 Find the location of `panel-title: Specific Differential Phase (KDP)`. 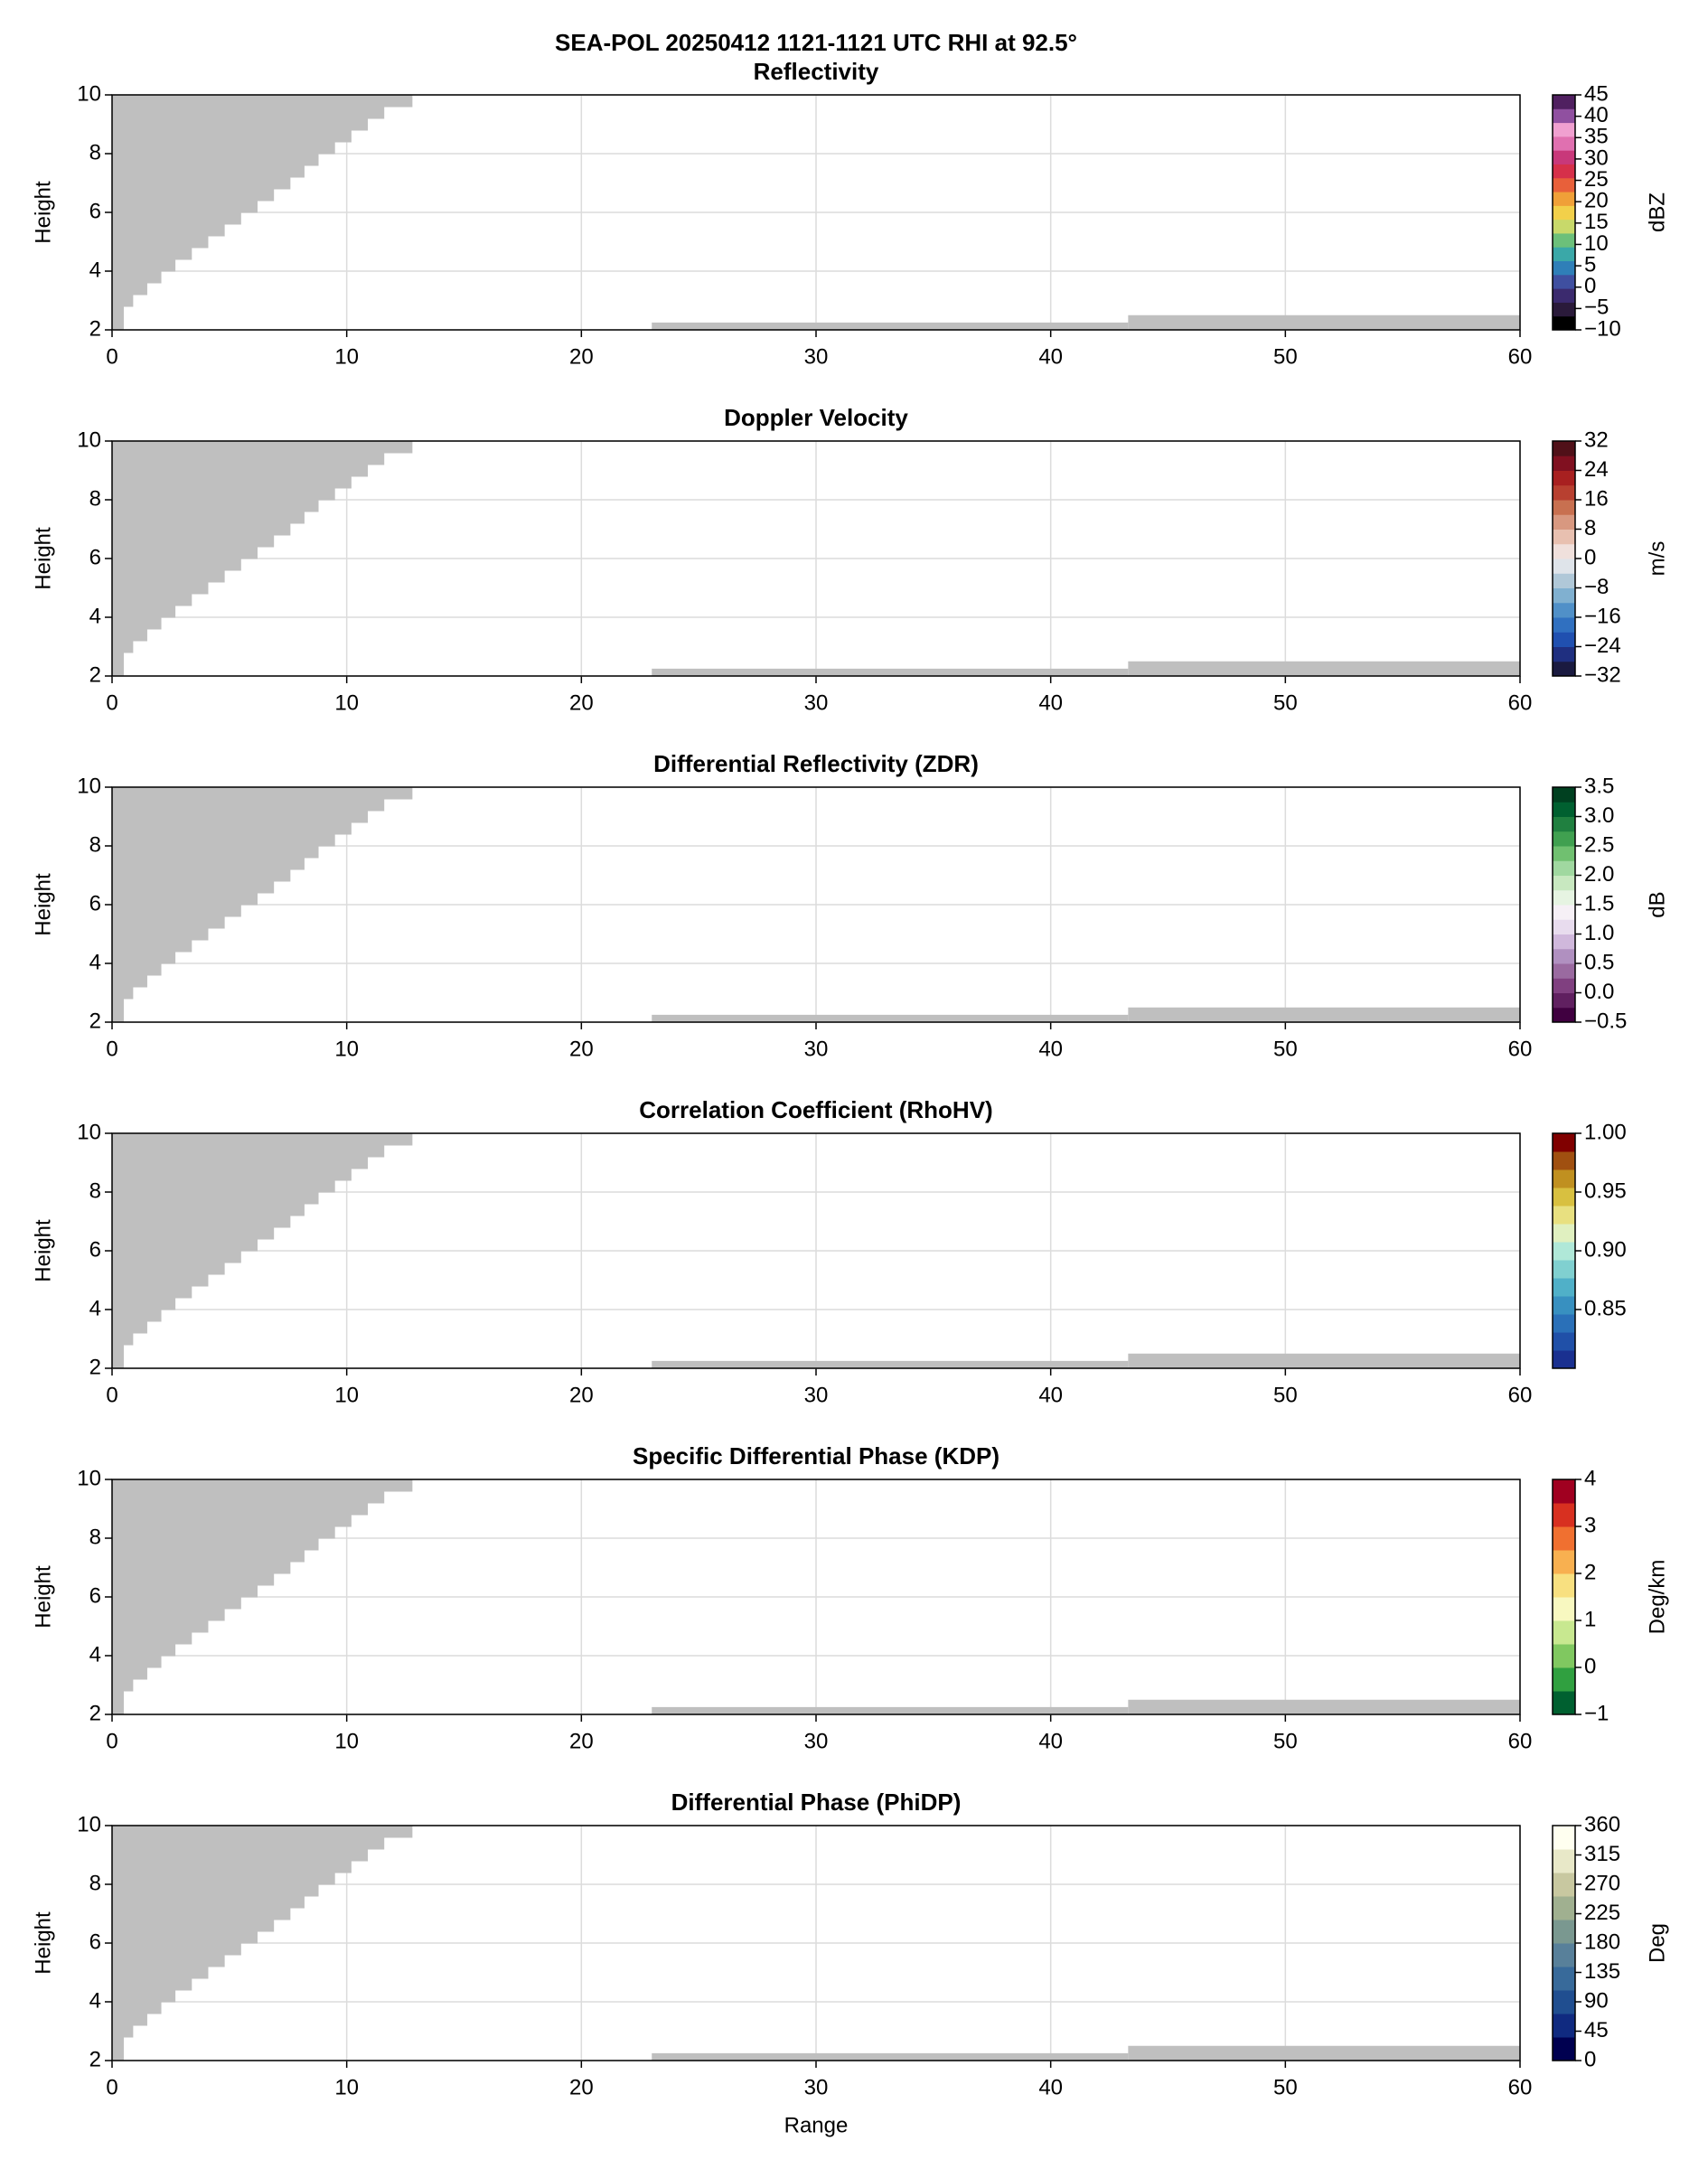

panel-title: Specific Differential Phase (KDP) is located at coordinates (816, 1455).